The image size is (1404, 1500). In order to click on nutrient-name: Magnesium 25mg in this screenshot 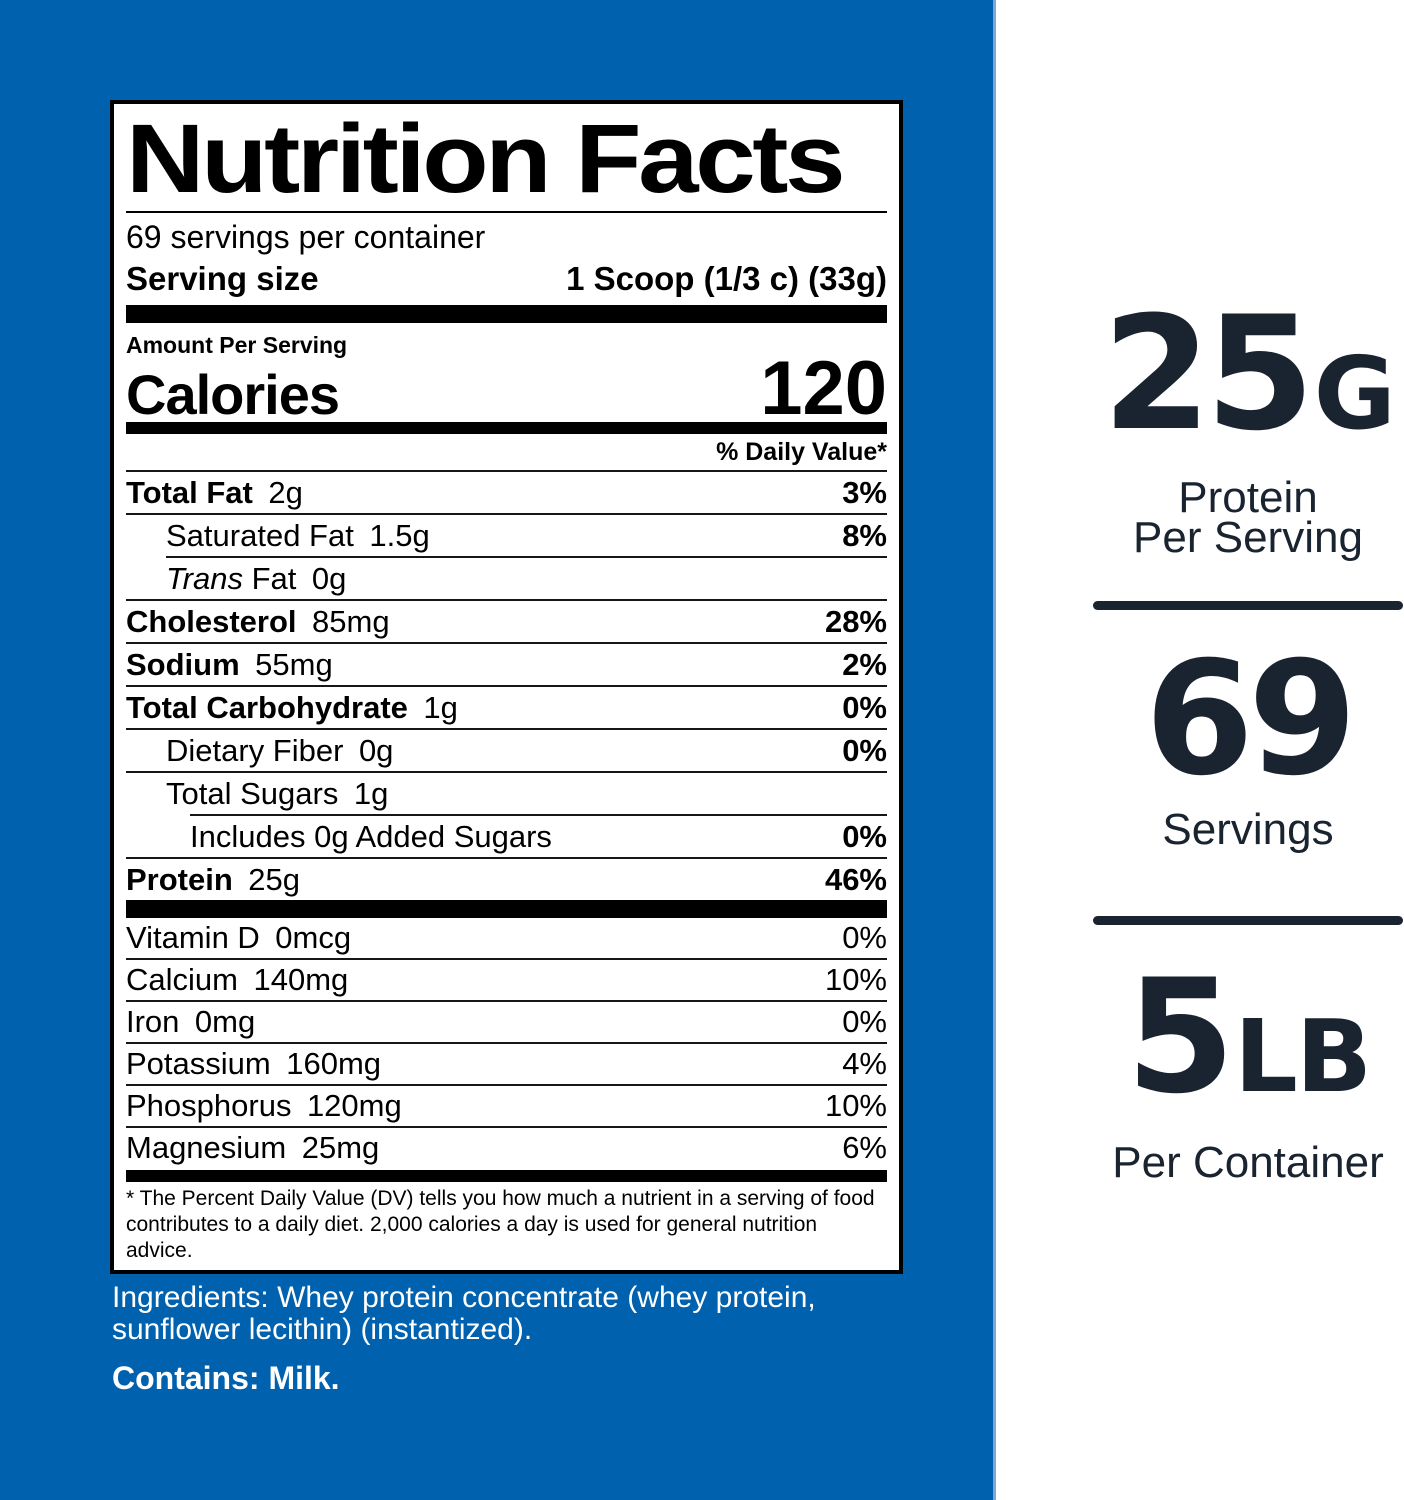, I will do `click(253, 1147)`.